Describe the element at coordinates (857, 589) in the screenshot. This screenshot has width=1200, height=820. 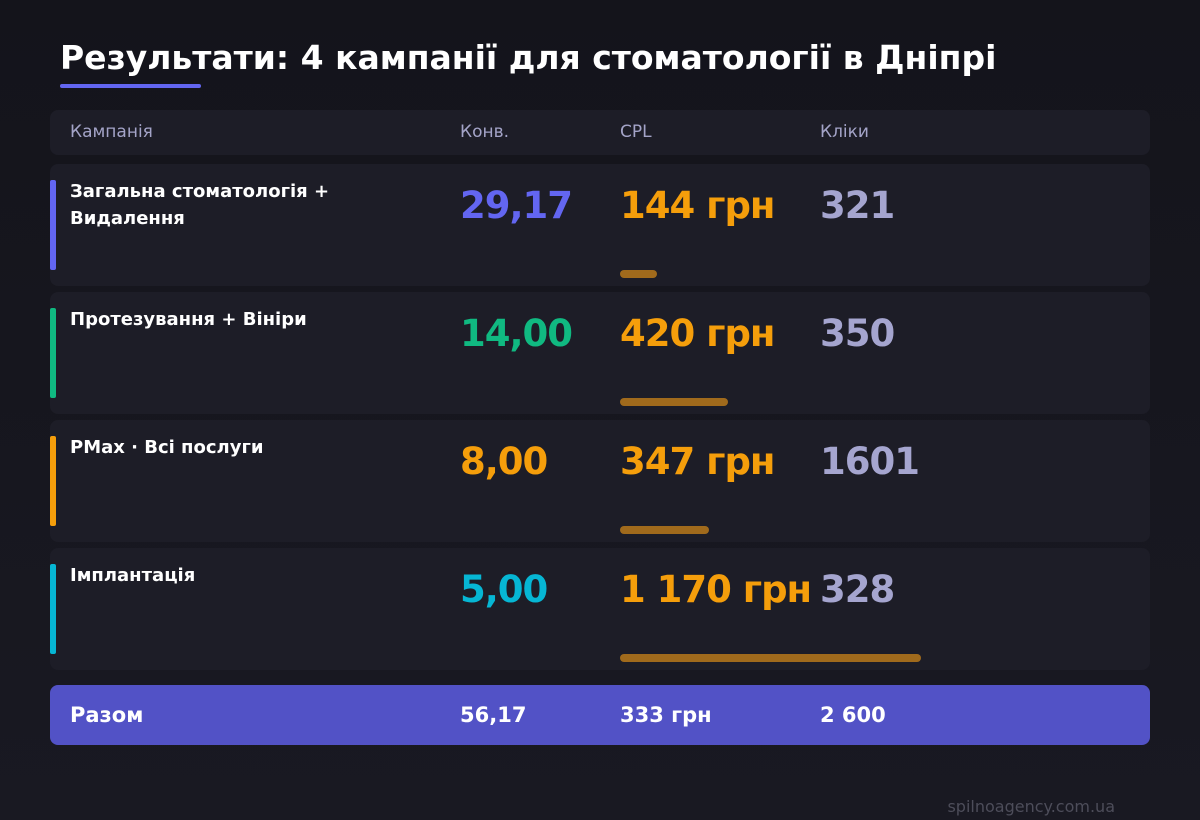
I see `clicks: 328` at that location.